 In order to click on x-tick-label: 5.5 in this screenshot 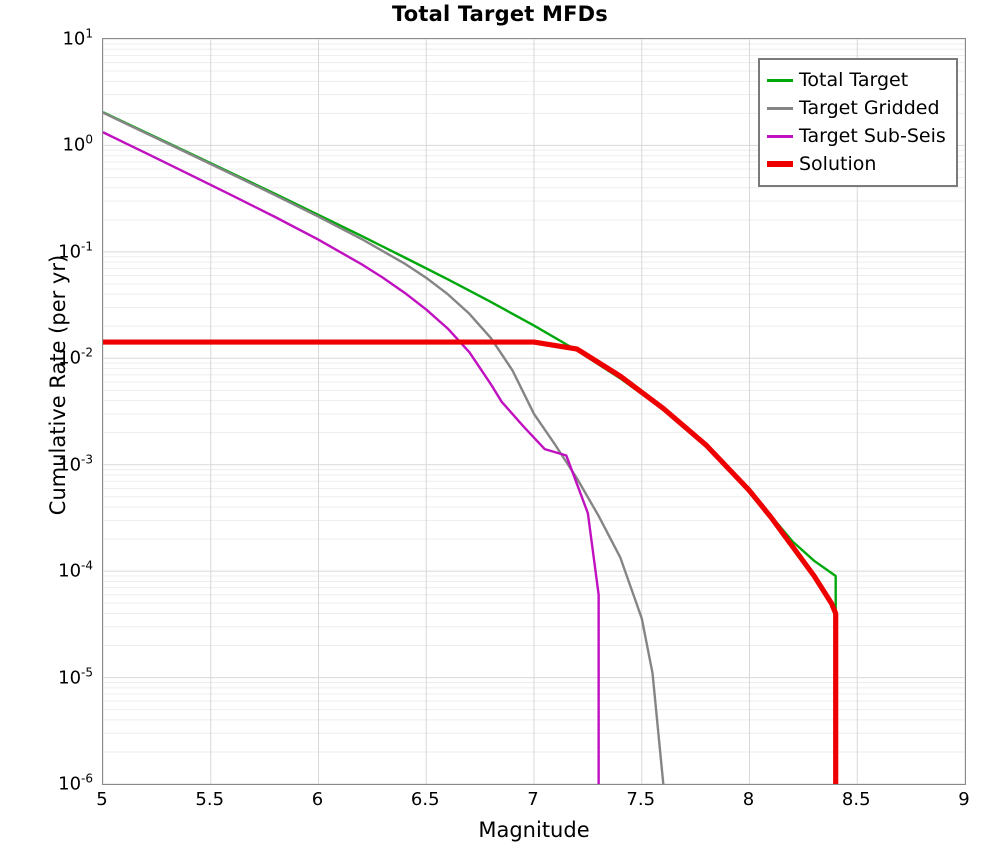, I will do `click(210, 799)`.